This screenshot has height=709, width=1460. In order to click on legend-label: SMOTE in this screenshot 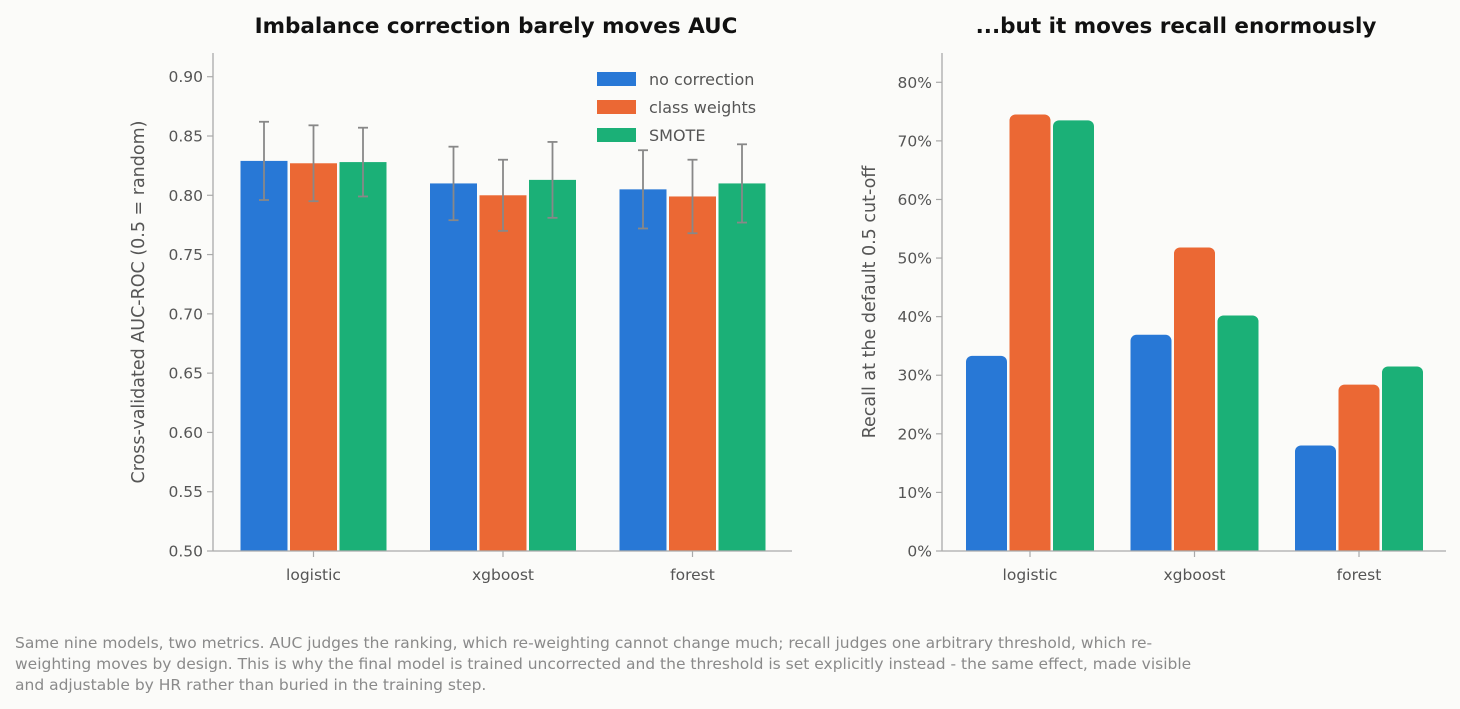, I will do `click(677, 135)`.